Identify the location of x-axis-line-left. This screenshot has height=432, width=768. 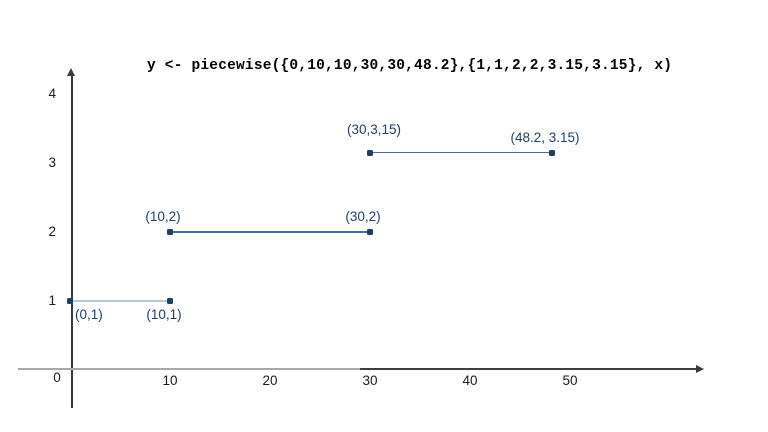
(189, 369).